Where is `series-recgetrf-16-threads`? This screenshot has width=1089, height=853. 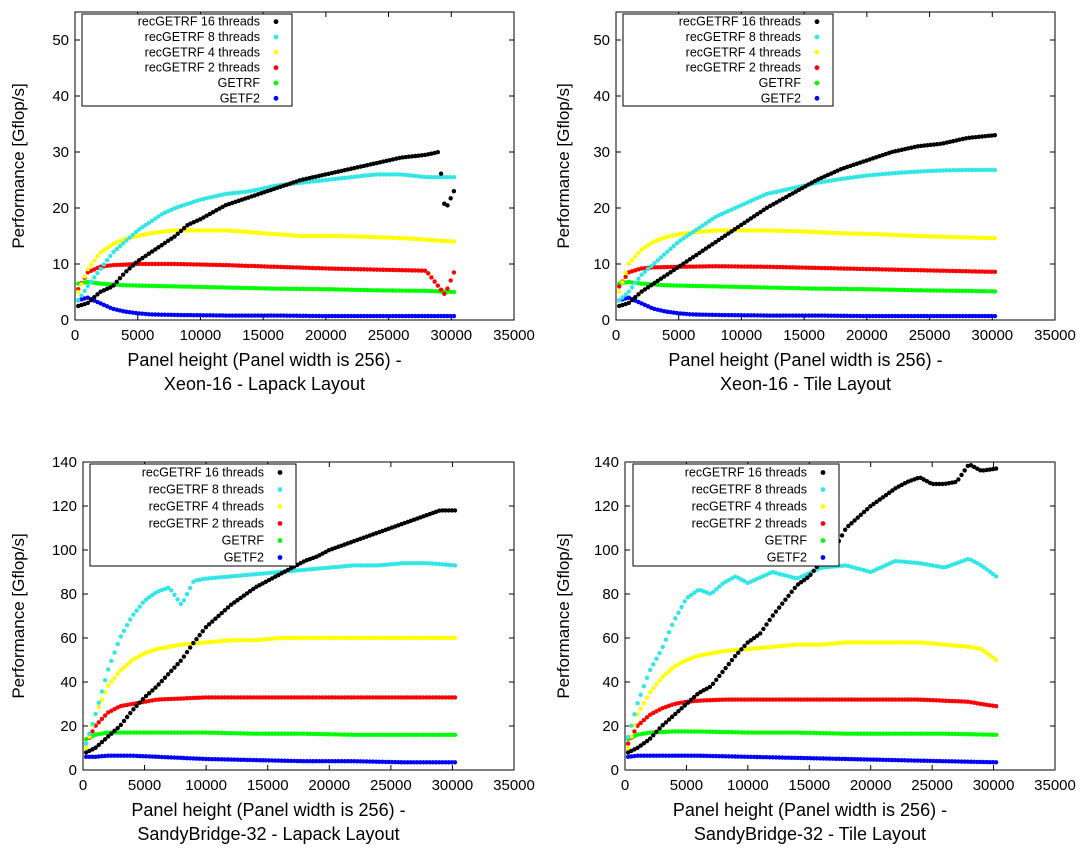 series-recgetrf-16-threads is located at coordinates (266, 229).